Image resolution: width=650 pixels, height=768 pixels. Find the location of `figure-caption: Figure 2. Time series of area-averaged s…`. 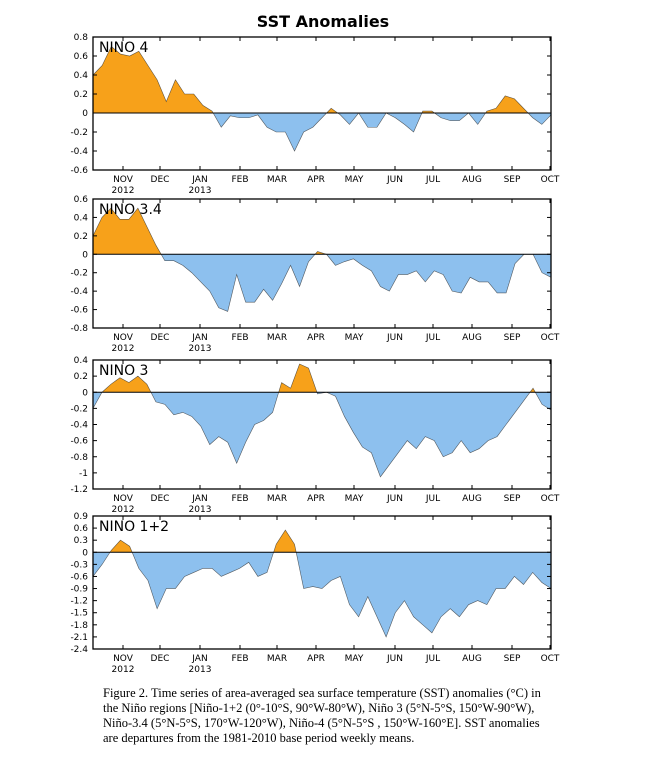

figure-caption: Figure 2. Time series of area-averaged s… is located at coordinates (322, 715).